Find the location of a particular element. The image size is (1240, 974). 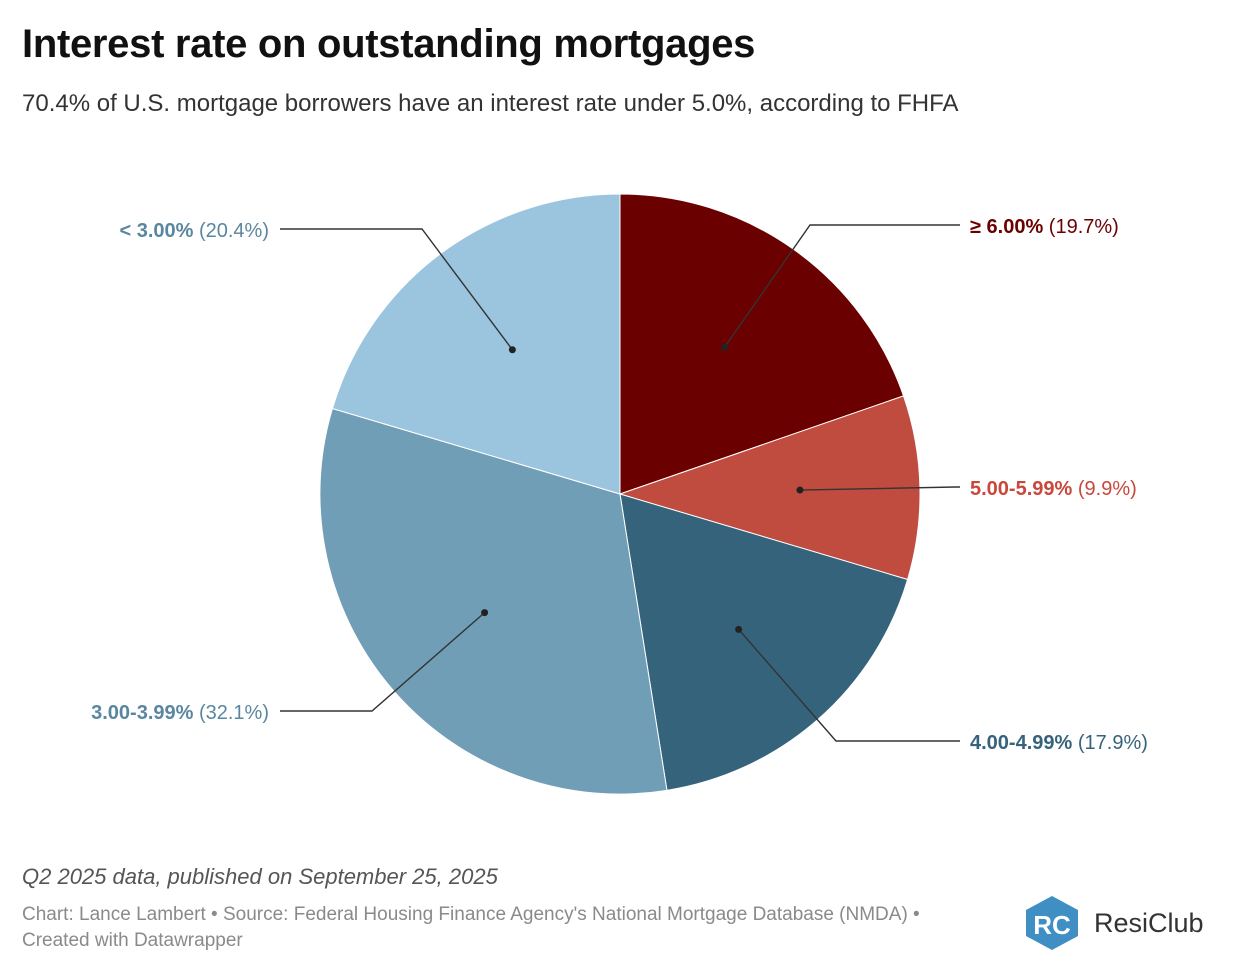

resiclub-logo: RC ResiClub is located at coordinates (1114, 923).